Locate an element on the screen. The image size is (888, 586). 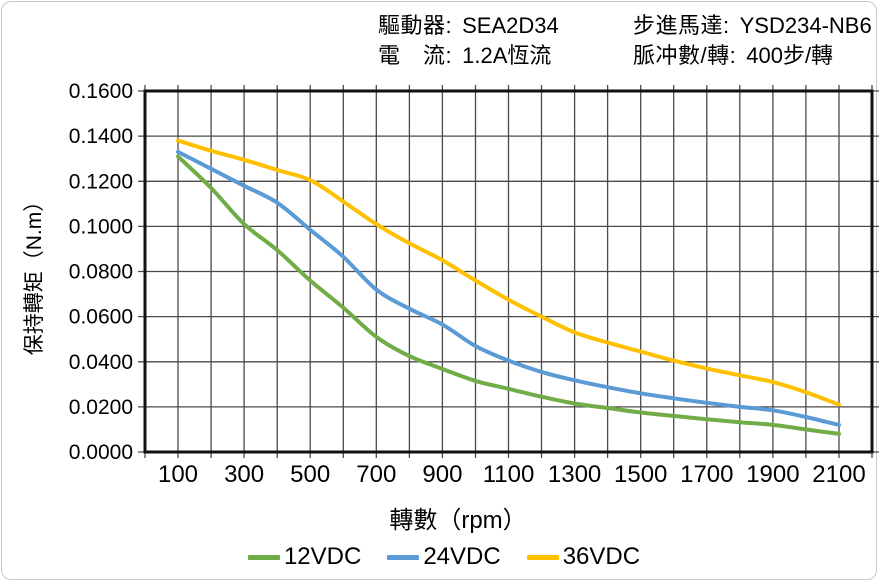
x-tick-label: 1700 is located at coordinates (706, 474).